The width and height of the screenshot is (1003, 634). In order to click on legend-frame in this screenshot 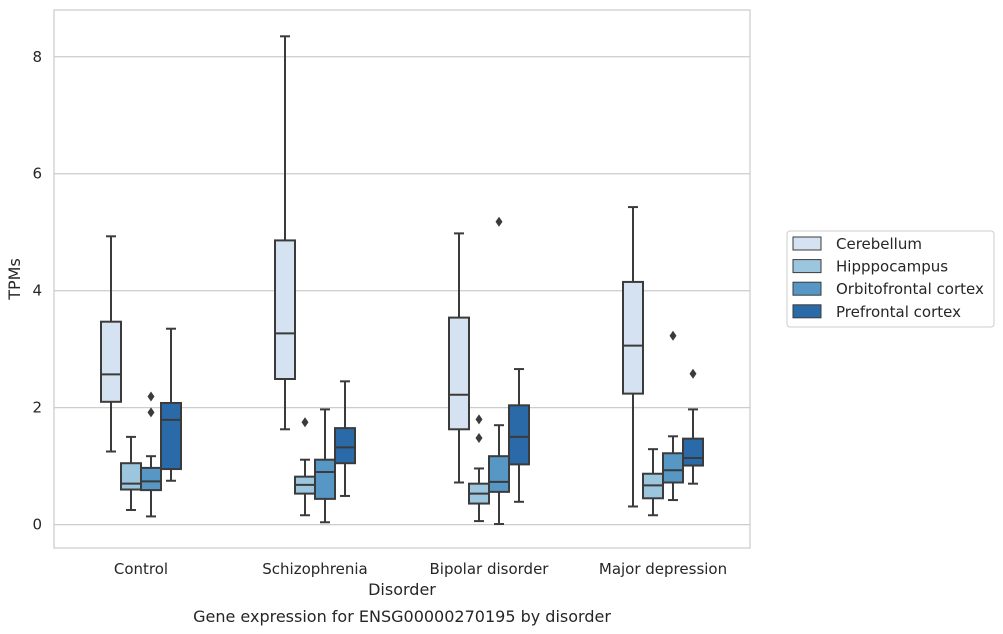, I will do `click(890, 279)`.